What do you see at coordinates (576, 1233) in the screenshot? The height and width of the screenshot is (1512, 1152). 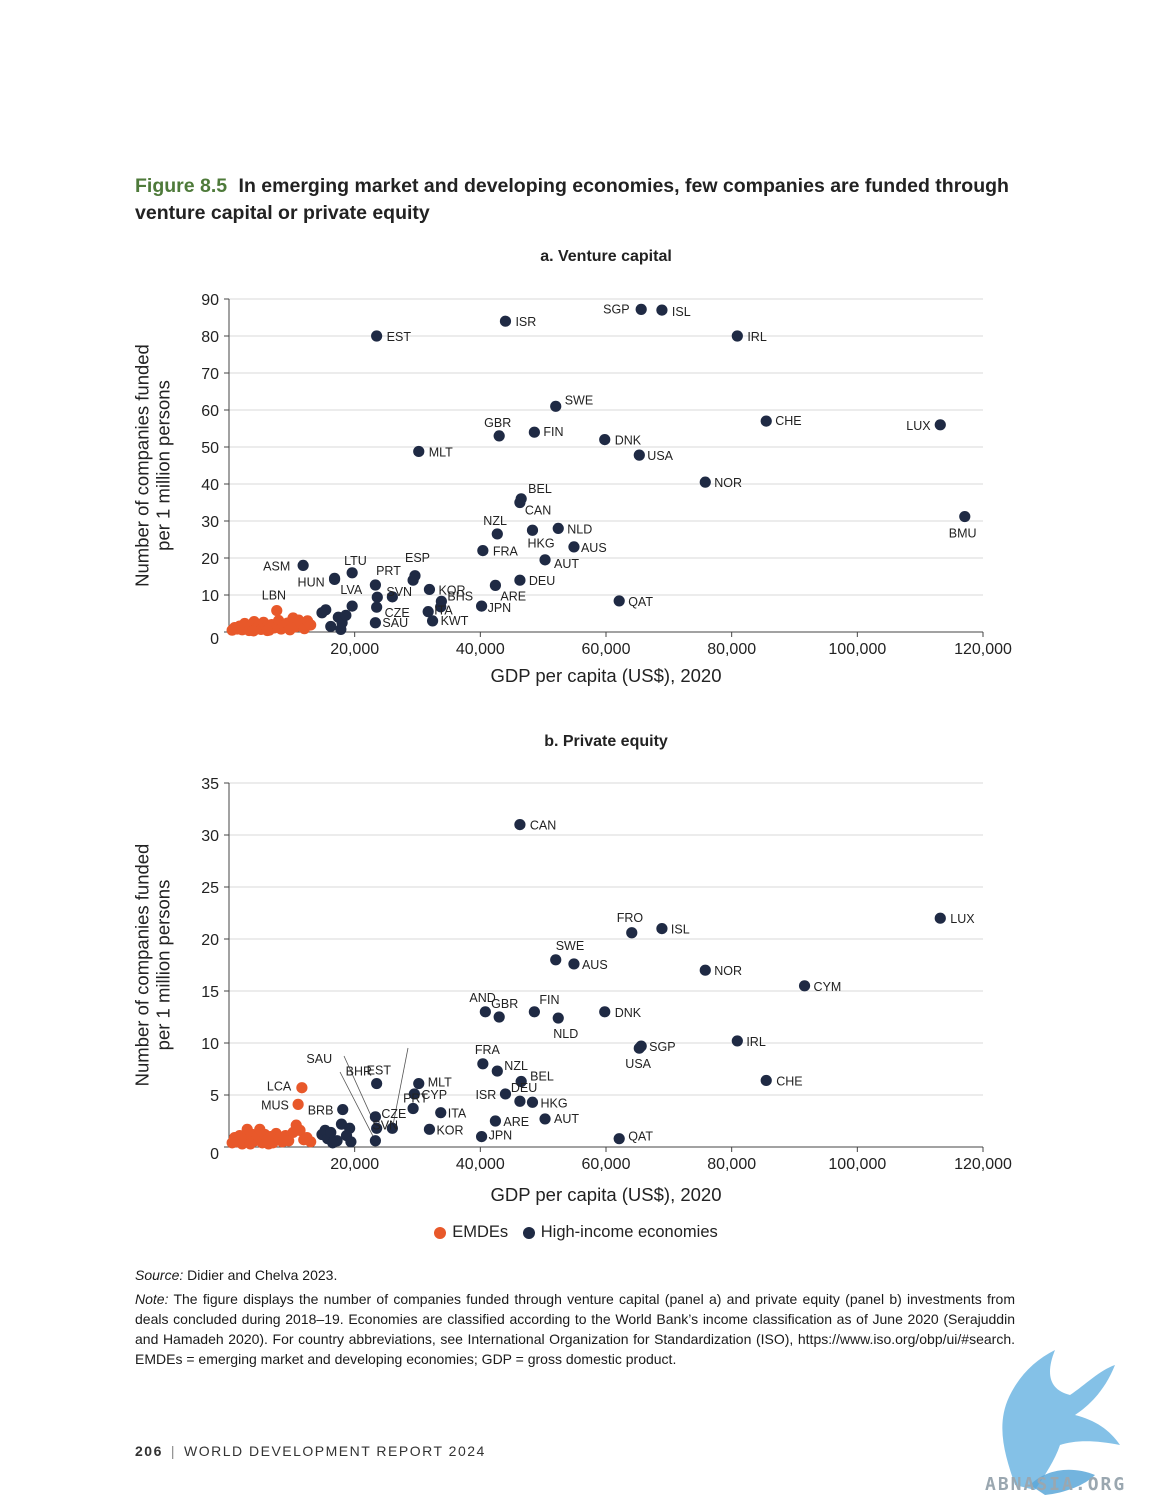 I see `chart-legend: EMDEs High-income economies` at bounding box center [576, 1233].